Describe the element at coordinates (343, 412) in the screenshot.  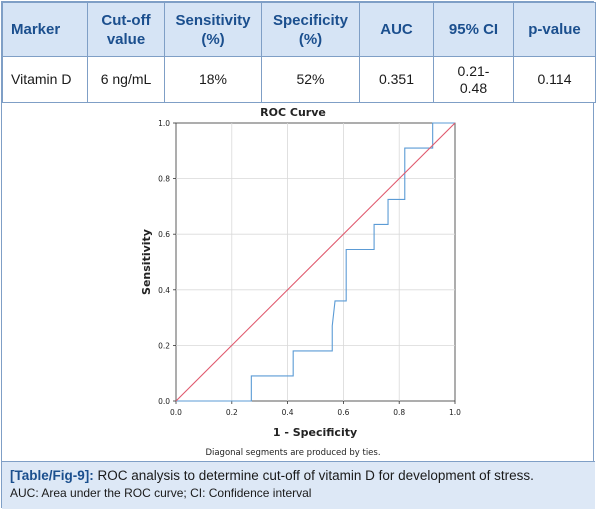
I see `x-tick-label: 0.6` at that location.